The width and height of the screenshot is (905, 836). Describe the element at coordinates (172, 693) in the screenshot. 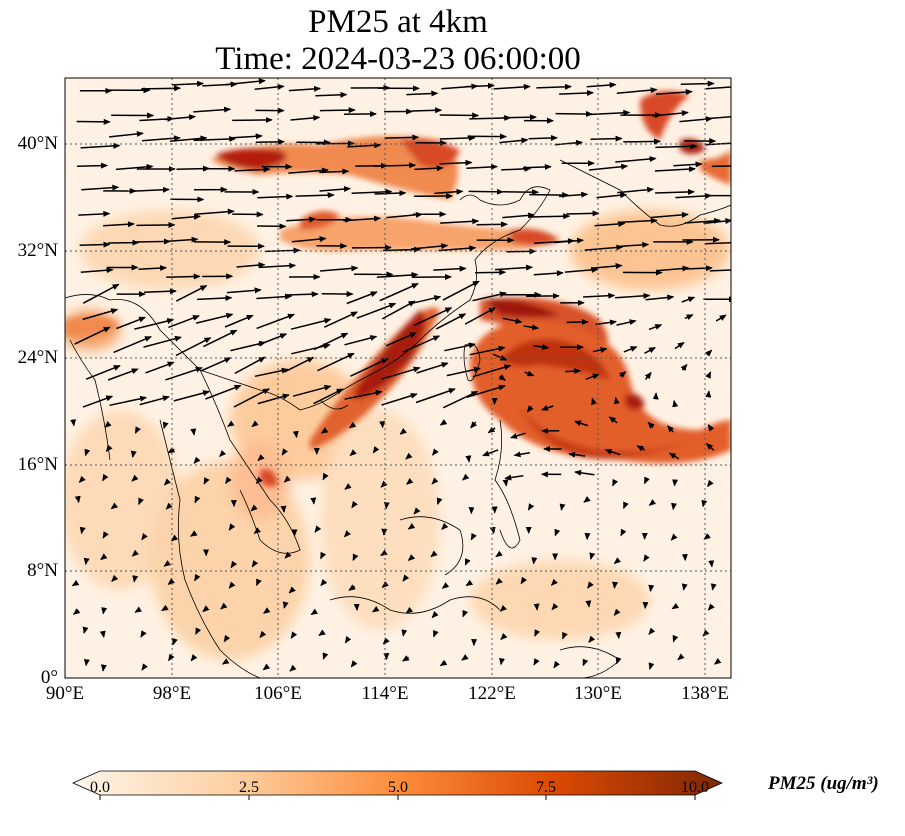

I see `lon-label: 98°E` at that location.